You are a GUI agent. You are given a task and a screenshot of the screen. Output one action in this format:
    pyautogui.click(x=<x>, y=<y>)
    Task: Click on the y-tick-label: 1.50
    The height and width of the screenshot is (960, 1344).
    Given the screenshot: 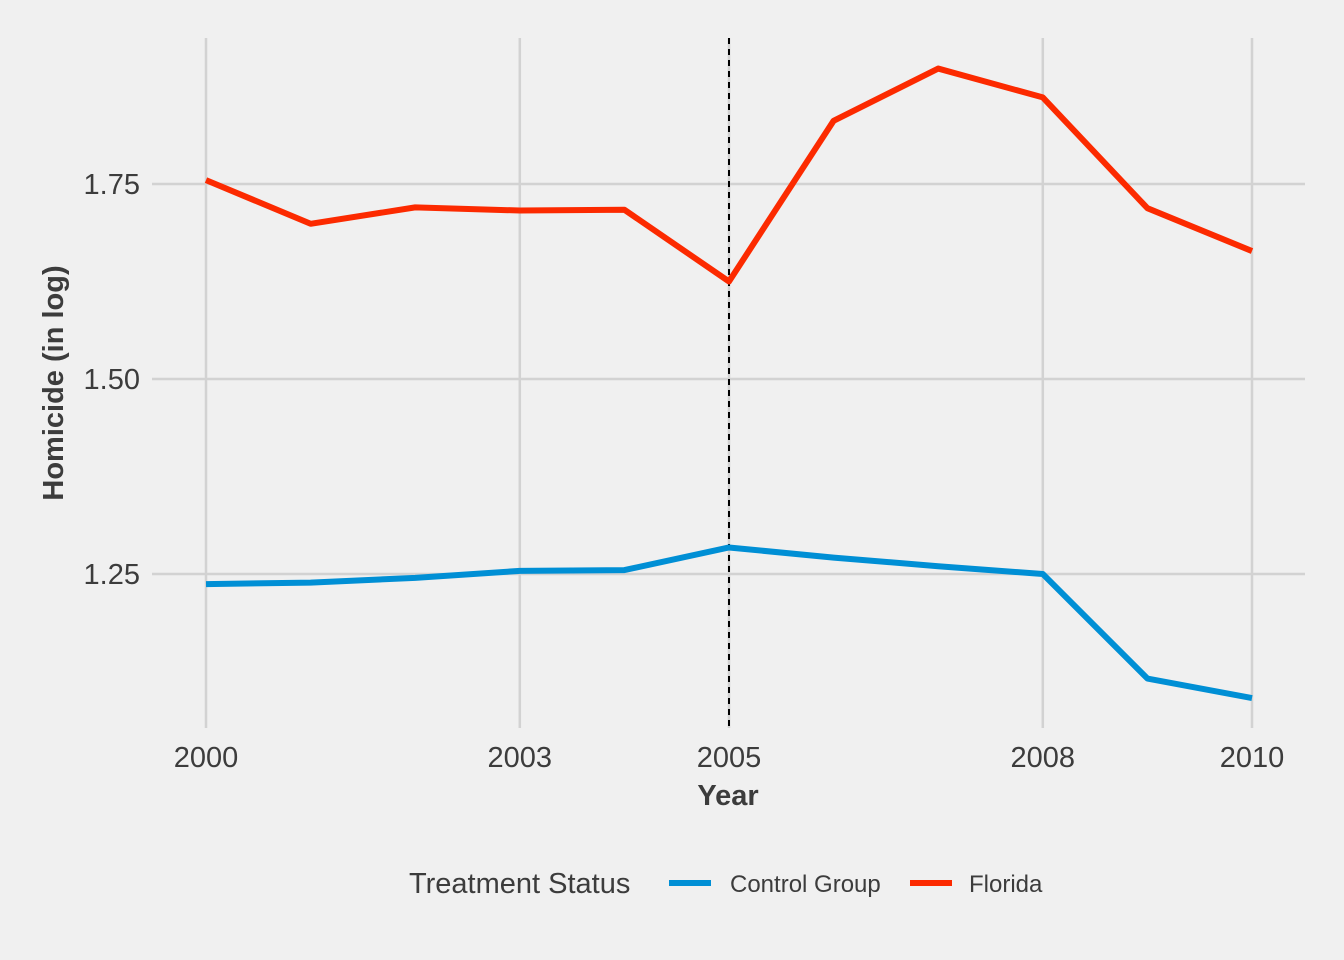 What is the action you would take?
    pyautogui.click(x=112, y=380)
    